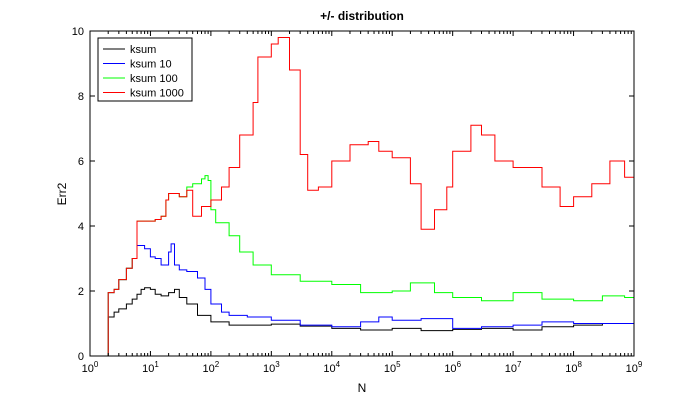 This screenshot has width=700, height=405. Describe the element at coordinates (573, 367) in the screenshot. I see `x-tick-label-8: 10⁸` at that location.